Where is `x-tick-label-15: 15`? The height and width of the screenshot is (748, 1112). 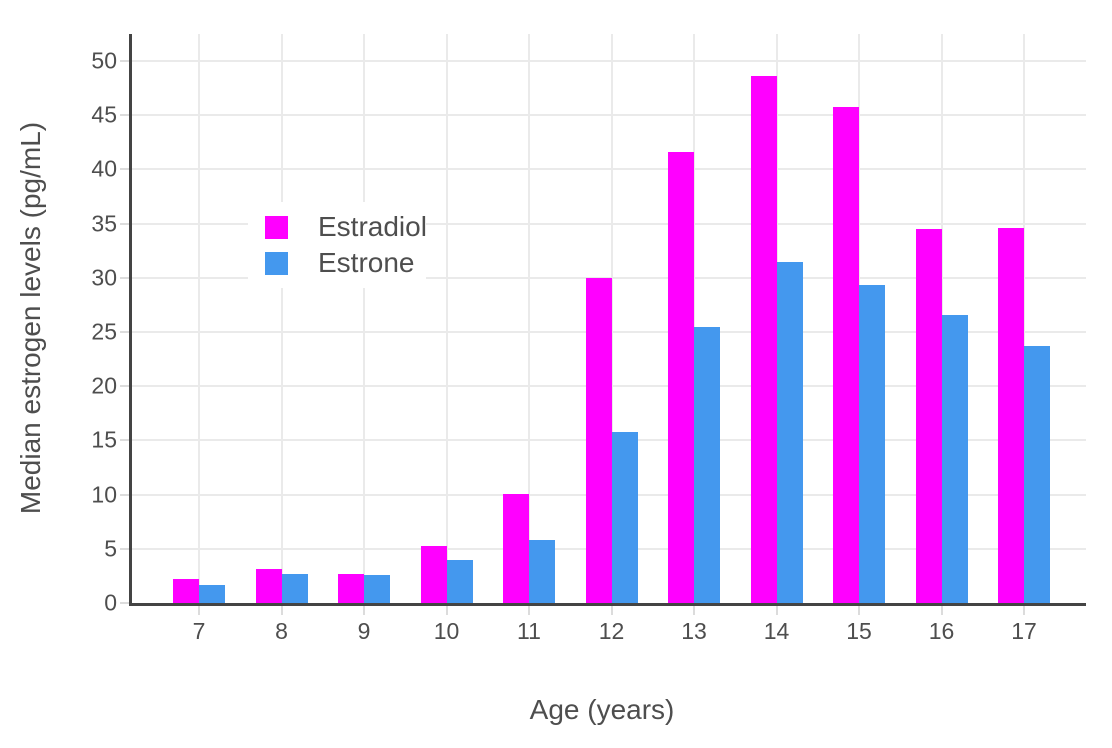 x-tick-label-15: 15 is located at coordinates (859, 631).